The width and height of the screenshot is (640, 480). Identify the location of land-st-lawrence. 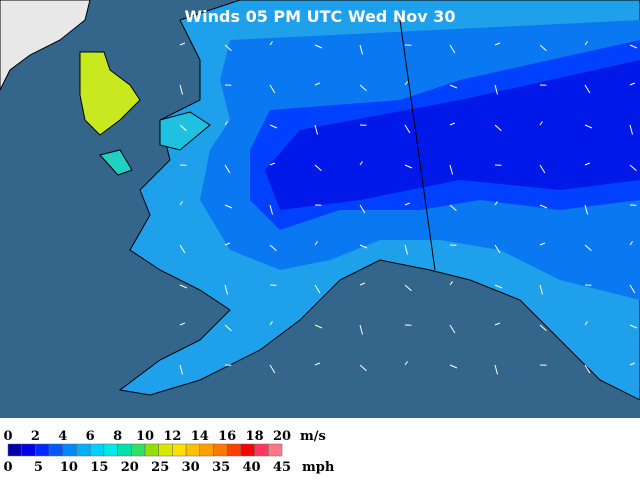
(116, 162).